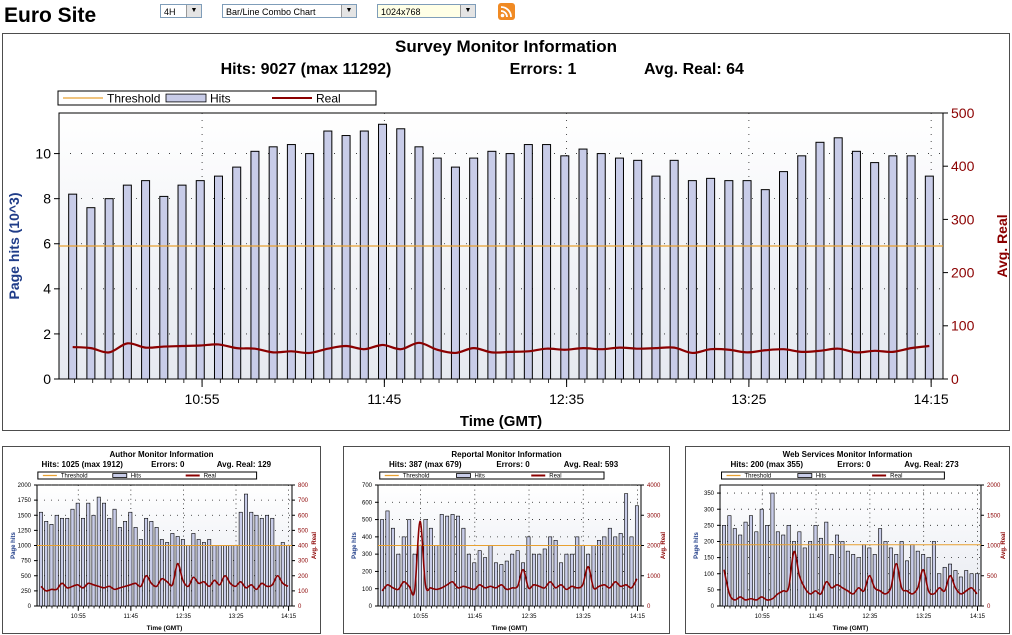  I want to click on y2-tick-label: 500, so click(963, 113).